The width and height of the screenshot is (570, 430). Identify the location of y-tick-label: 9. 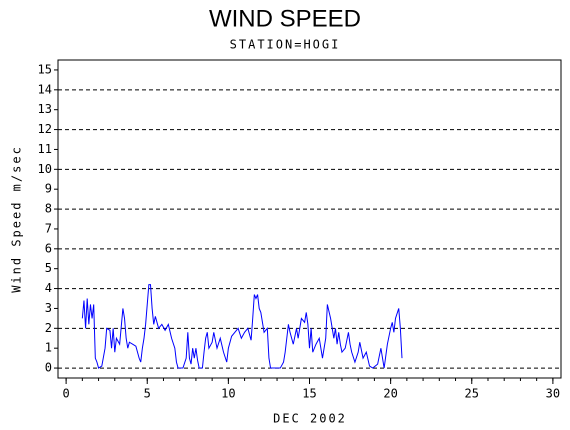
(48, 189).